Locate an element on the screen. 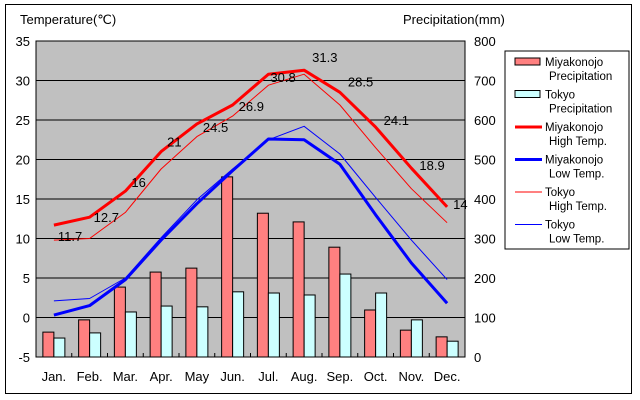 This screenshot has height=400, width=640. data-label: 24.1 is located at coordinates (396, 120).